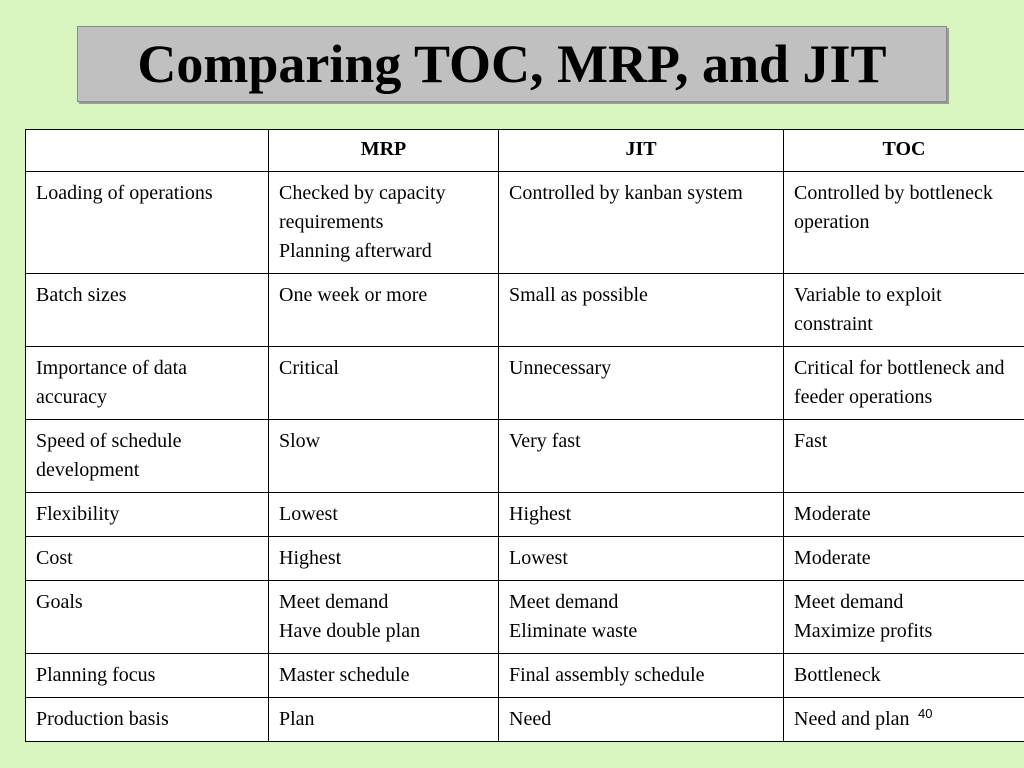  I want to click on toc-cell: Controlled by bottleneck operation, so click(903, 222).